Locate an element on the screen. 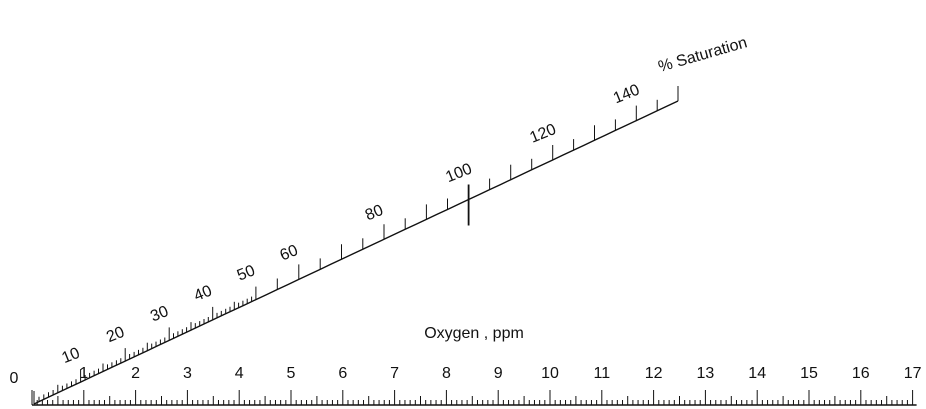  oxygen-tick-label: 5 is located at coordinates (291, 373).